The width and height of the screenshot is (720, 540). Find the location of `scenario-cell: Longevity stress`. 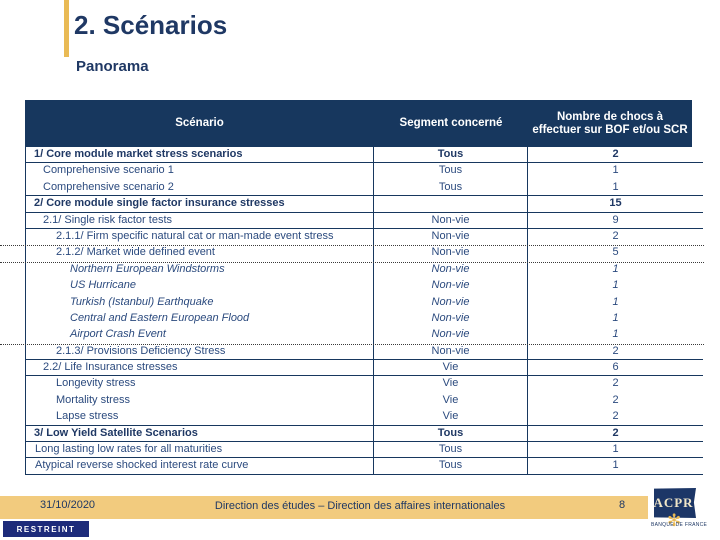

scenario-cell: Longevity stress is located at coordinates (200, 384).